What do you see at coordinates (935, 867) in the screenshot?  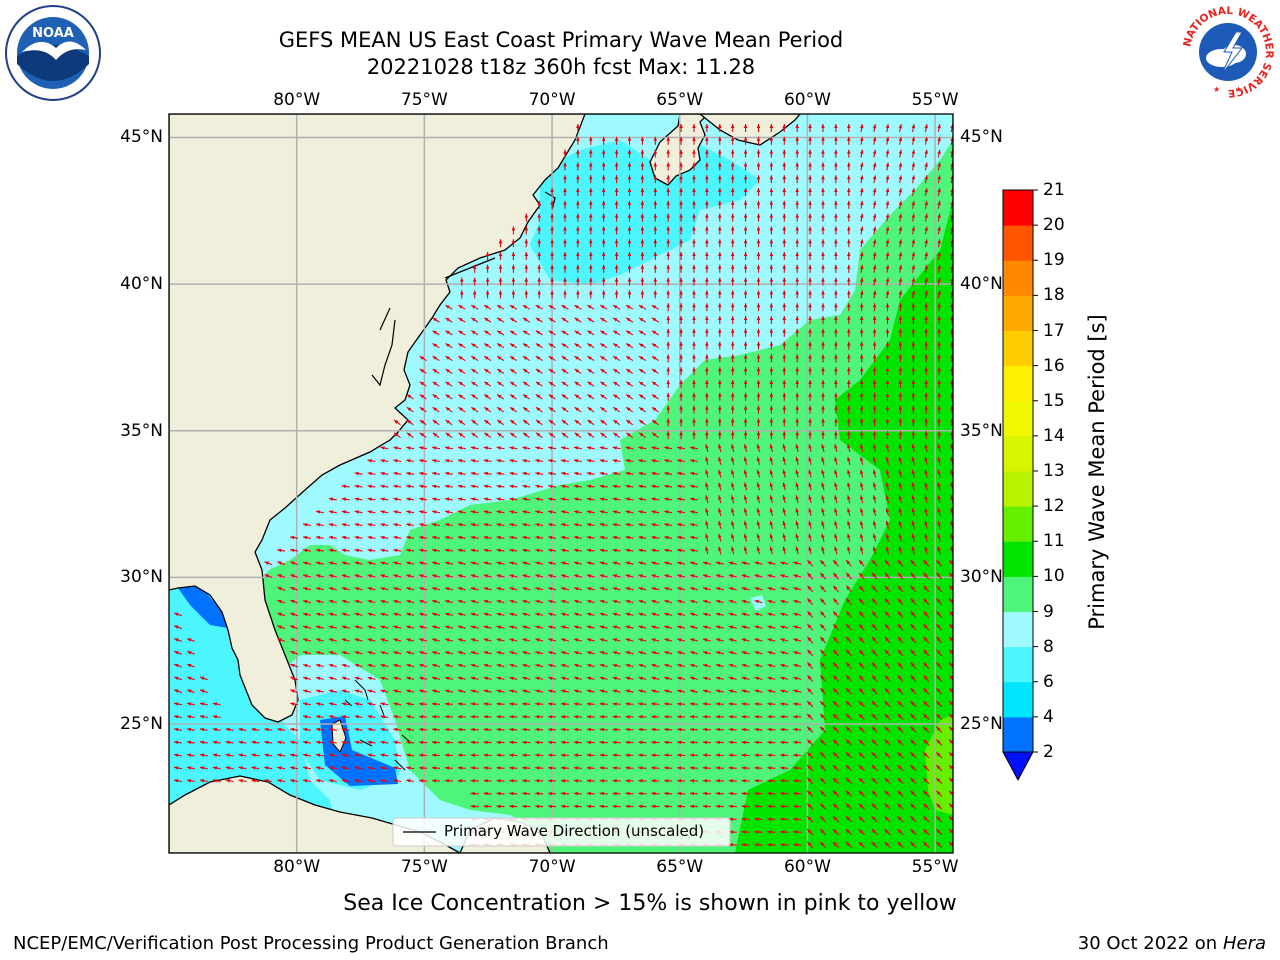 I see `lon-label-bottom-5: 55°W` at bounding box center [935, 867].